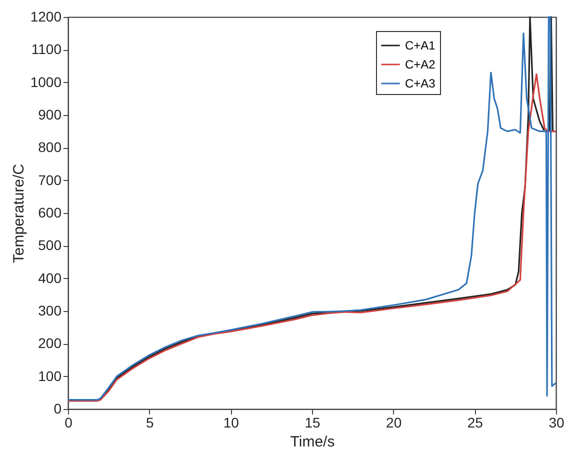 This screenshot has height=462, width=578. What do you see at coordinates (46, 82) in the screenshot?
I see `y-tick-label: 1000` at bounding box center [46, 82].